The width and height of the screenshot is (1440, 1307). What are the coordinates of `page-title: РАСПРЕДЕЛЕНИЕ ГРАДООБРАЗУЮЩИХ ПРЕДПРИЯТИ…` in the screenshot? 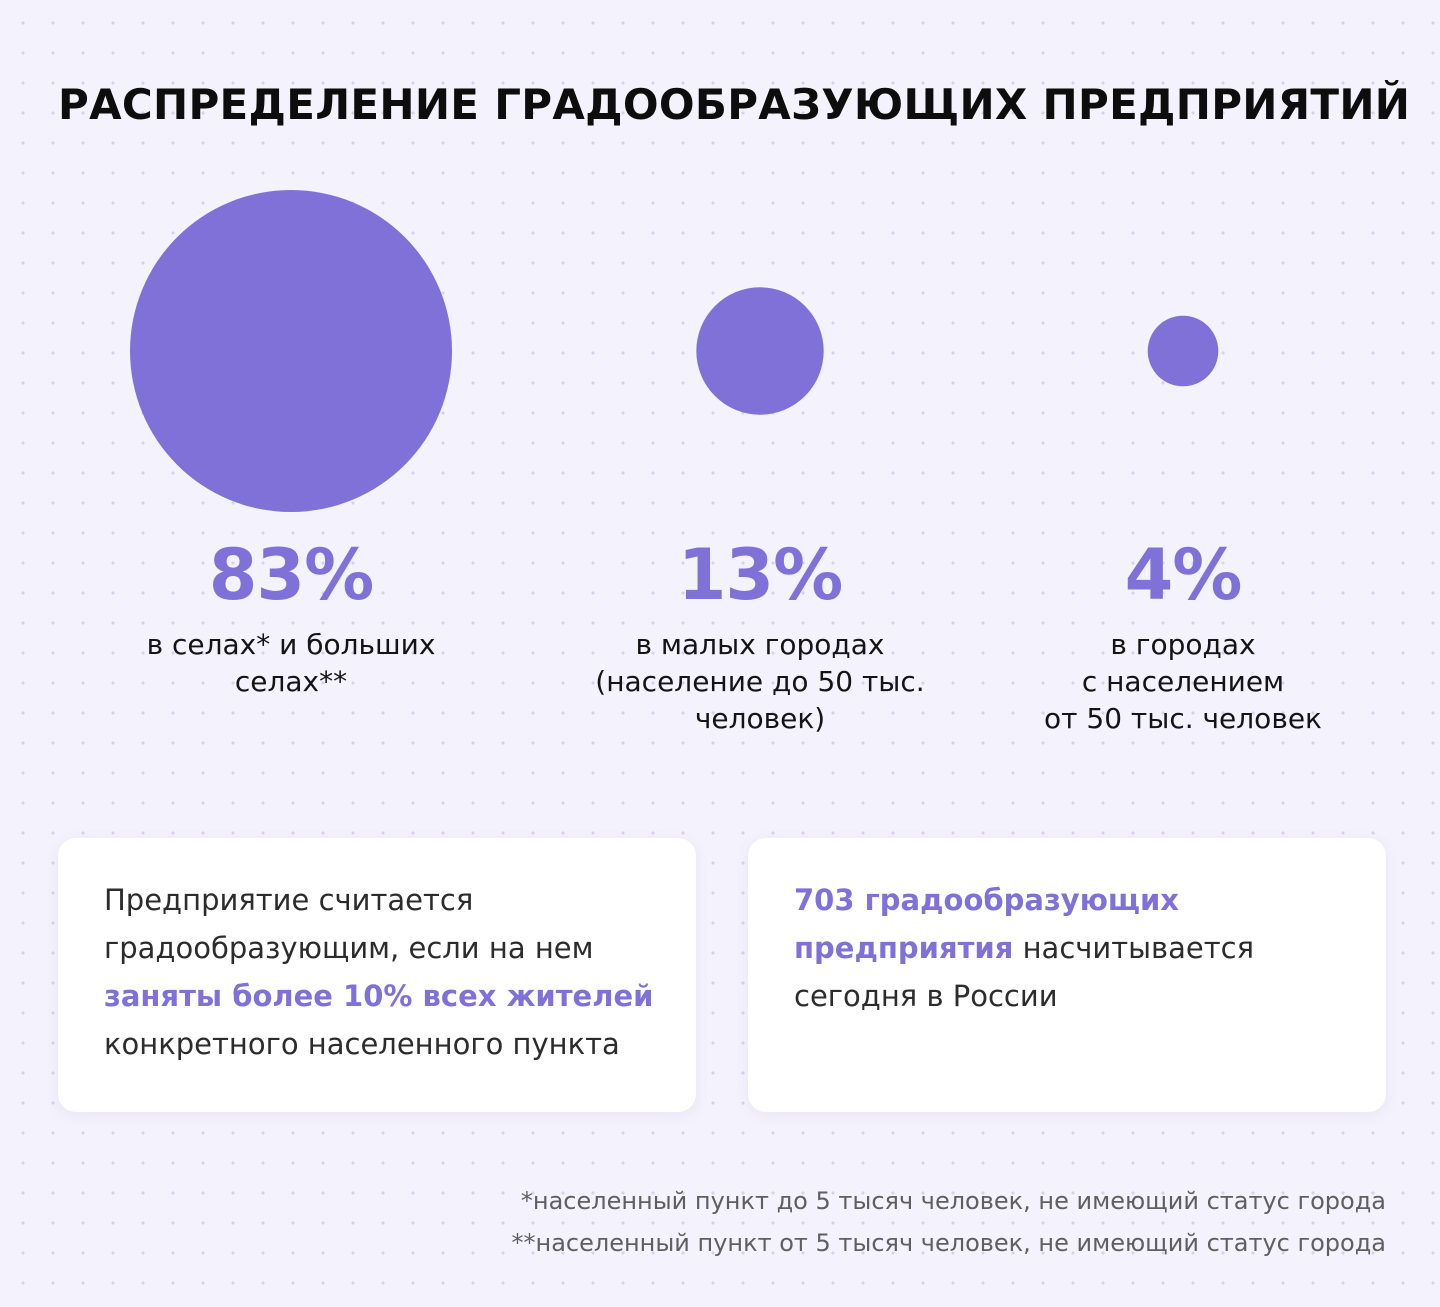 It's located at (734, 104).